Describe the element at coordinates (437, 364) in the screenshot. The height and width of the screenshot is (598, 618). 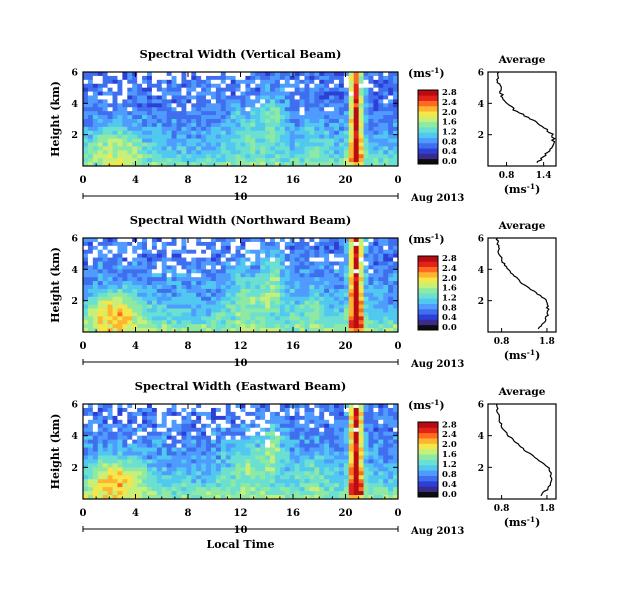
I see `date-label: Aug 2013` at that location.